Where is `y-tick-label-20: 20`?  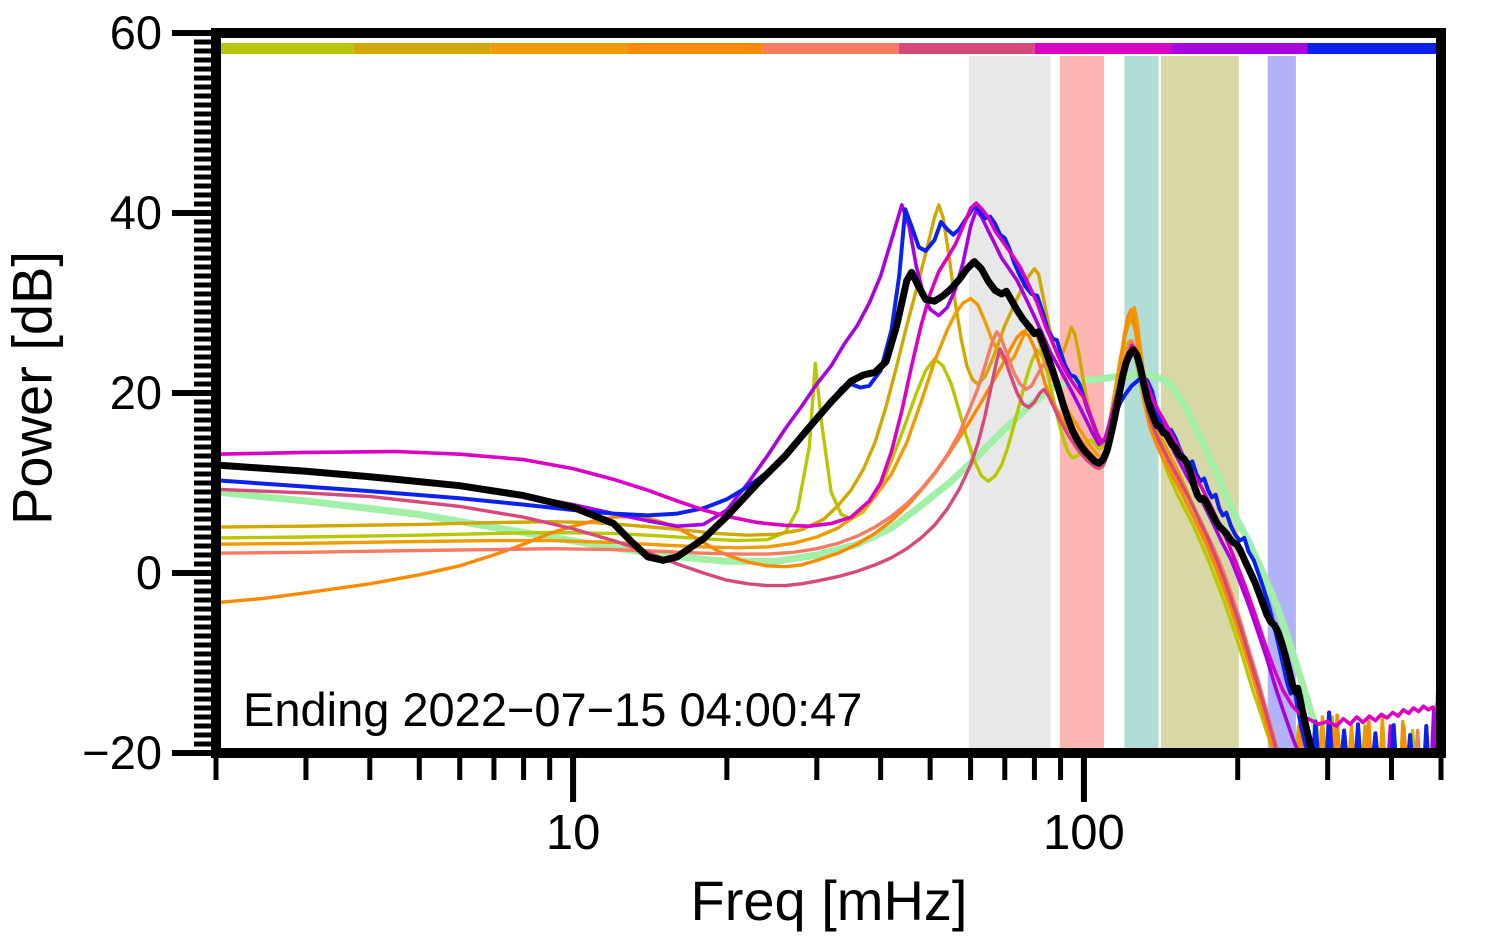 y-tick-label-20: 20 is located at coordinates (136, 392).